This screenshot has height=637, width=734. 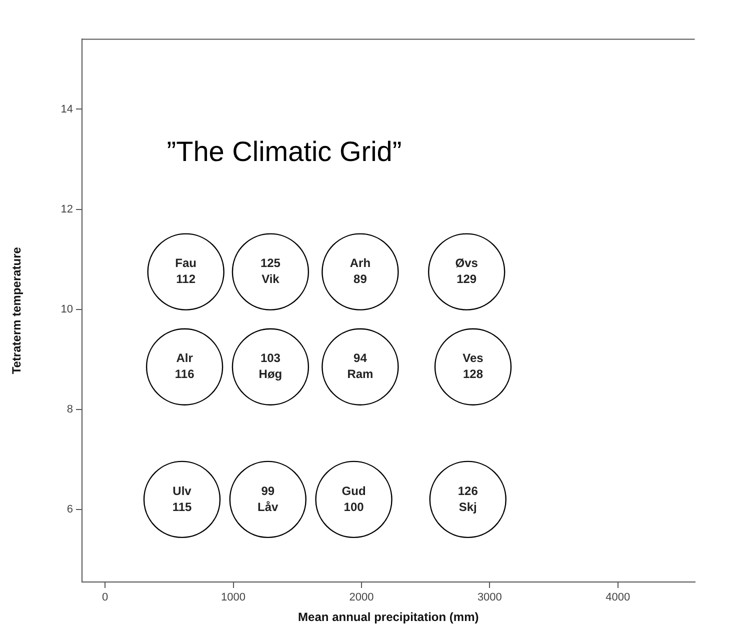 What do you see at coordinates (467, 507) in the screenshot?
I see `annotation: Skj` at bounding box center [467, 507].